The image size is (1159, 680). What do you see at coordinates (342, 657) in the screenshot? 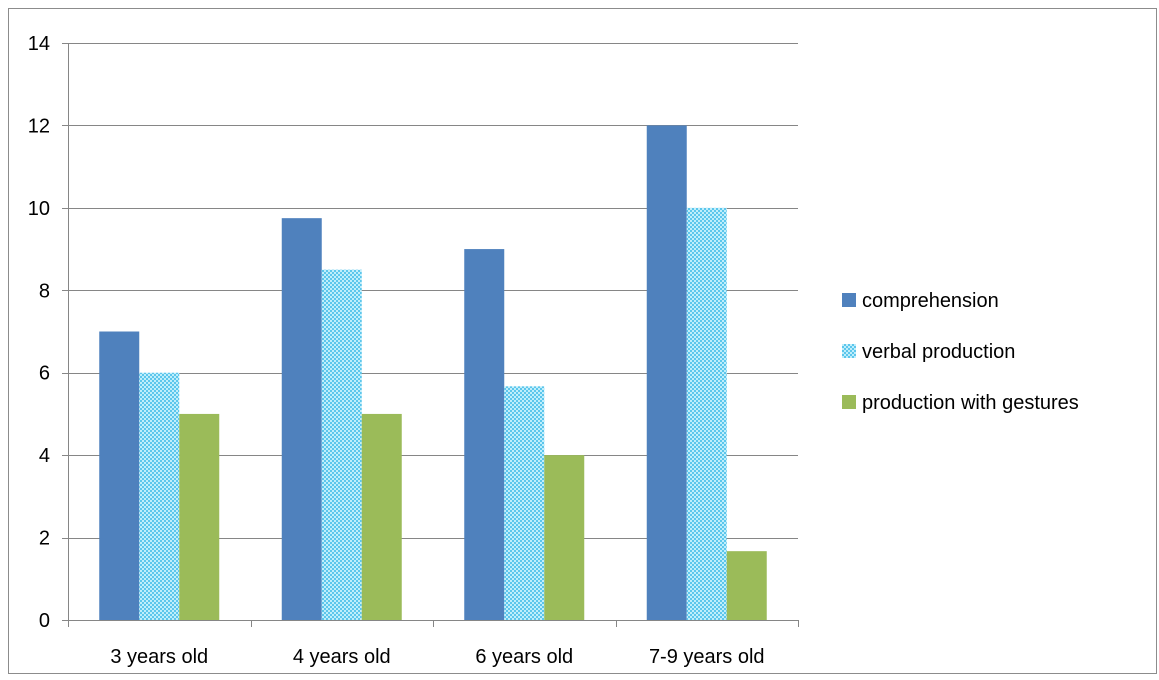
I see `x-tick-label: 4 years old` at bounding box center [342, 657].